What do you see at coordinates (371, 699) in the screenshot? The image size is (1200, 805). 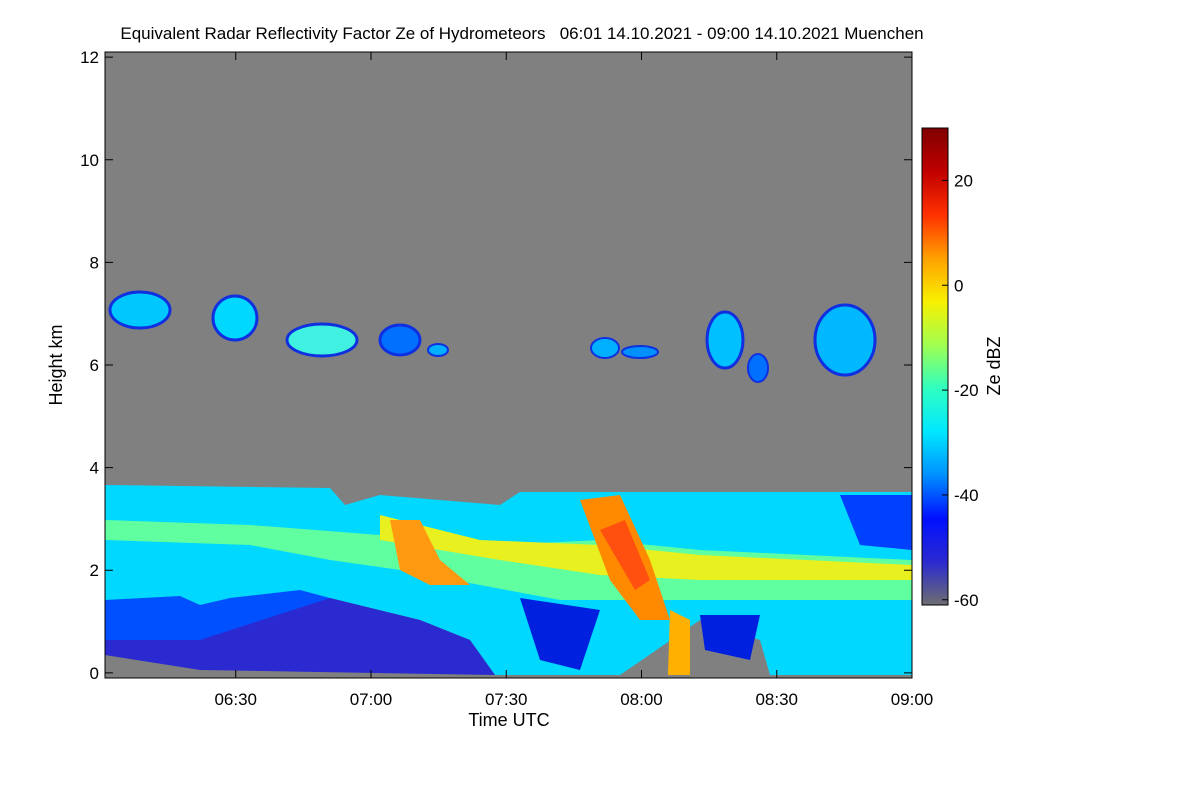 I see `x-tick-label: 07:00` at bounding box center [371, 699].